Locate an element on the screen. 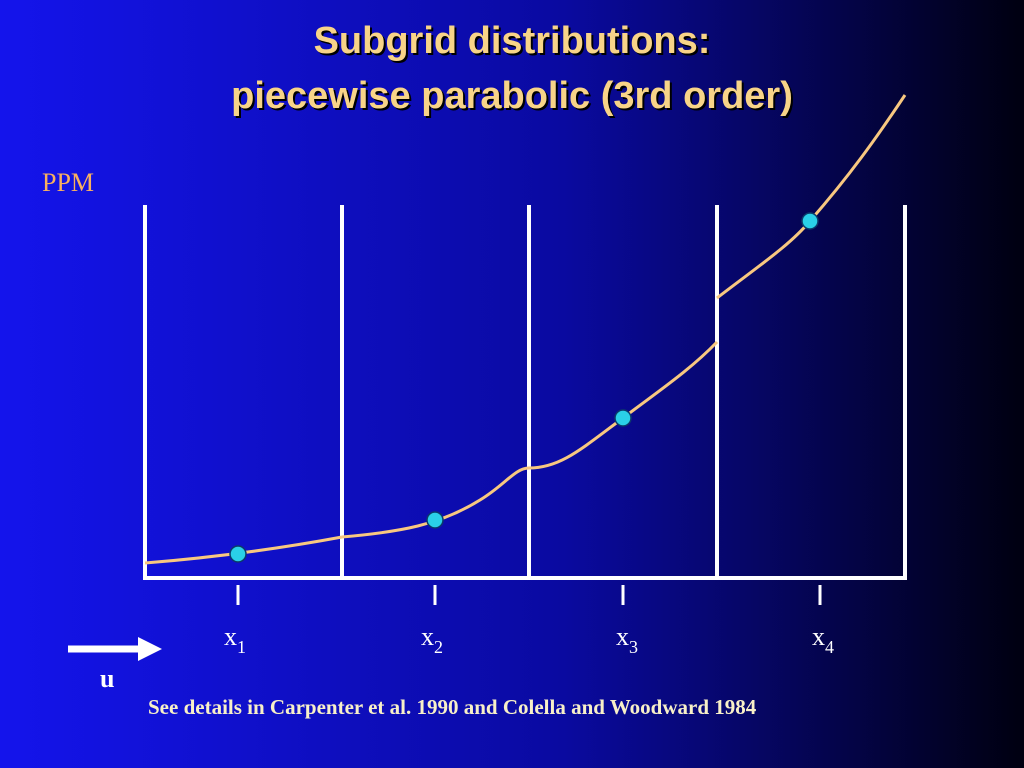 This screenshot has height=768, width=1024. point-label: x1 is located at coordinates (235, 639).